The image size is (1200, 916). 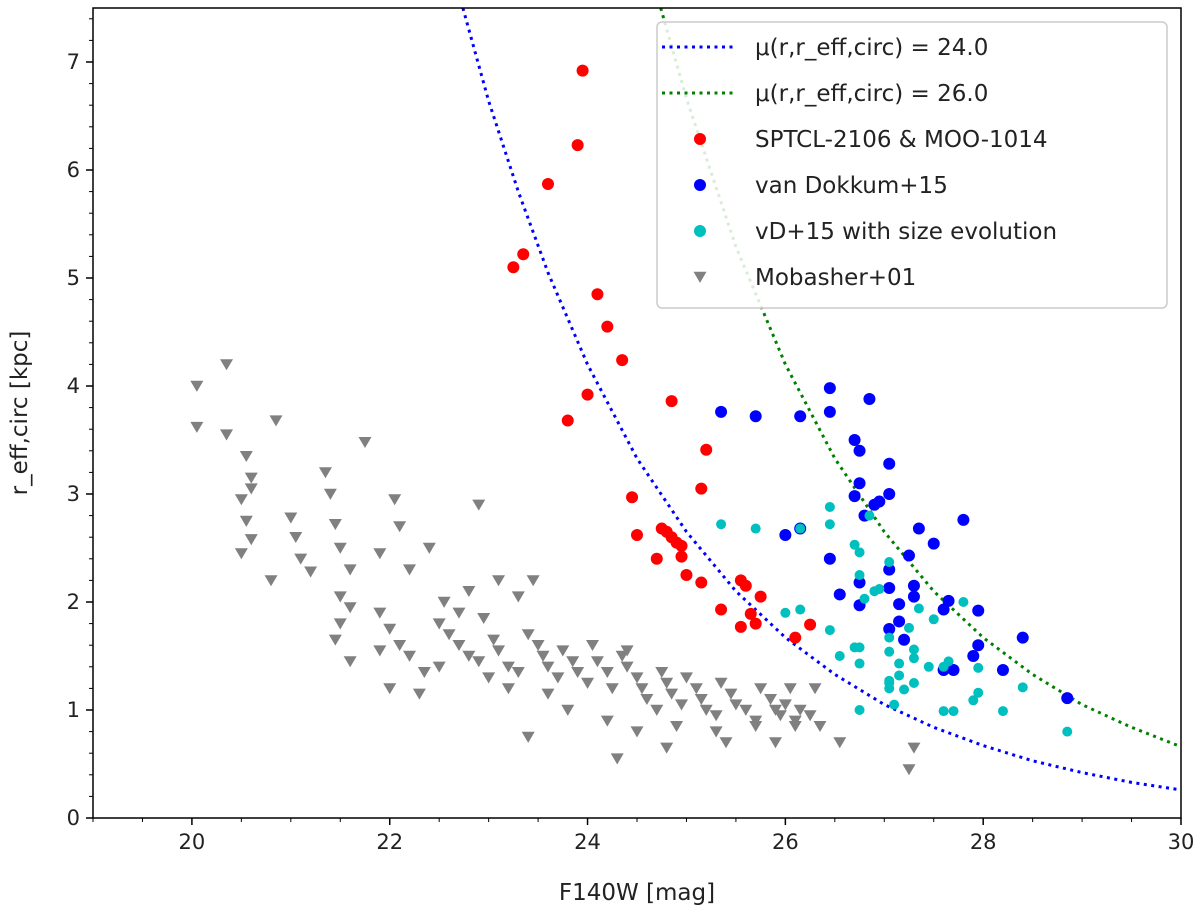 What do you see at coordinates (73, 602) in the screenshot?
I see `y-tick-label: 2` at bounding box center [73, 602].